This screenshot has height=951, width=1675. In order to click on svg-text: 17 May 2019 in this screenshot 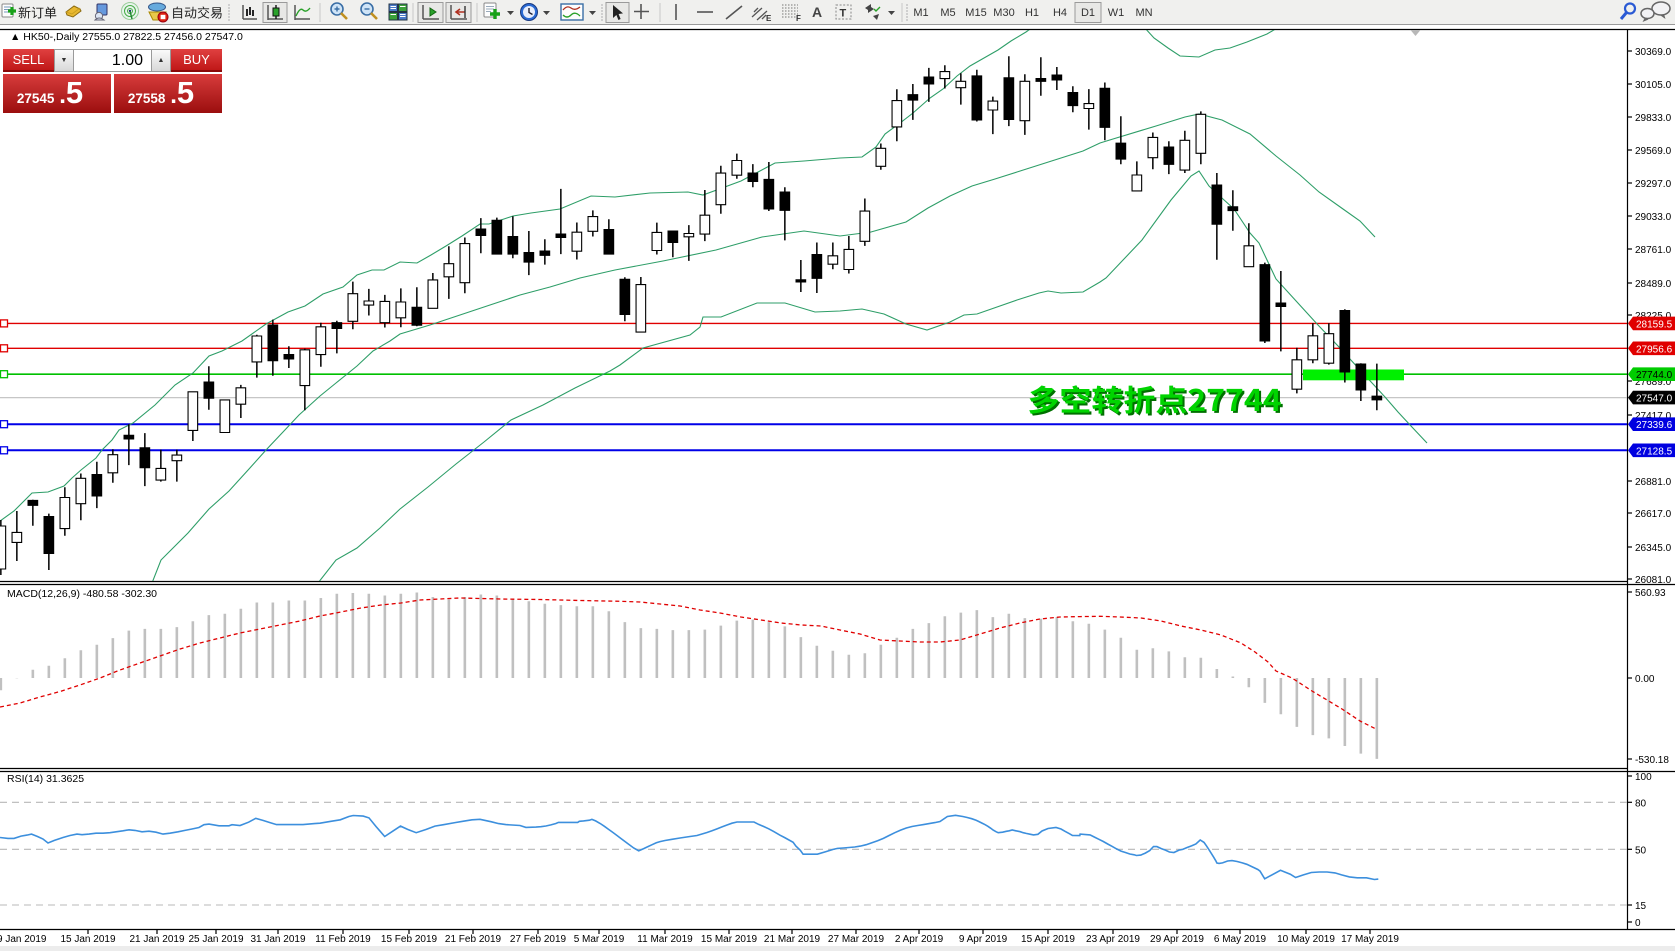, I will do `click(1370, 939)`.